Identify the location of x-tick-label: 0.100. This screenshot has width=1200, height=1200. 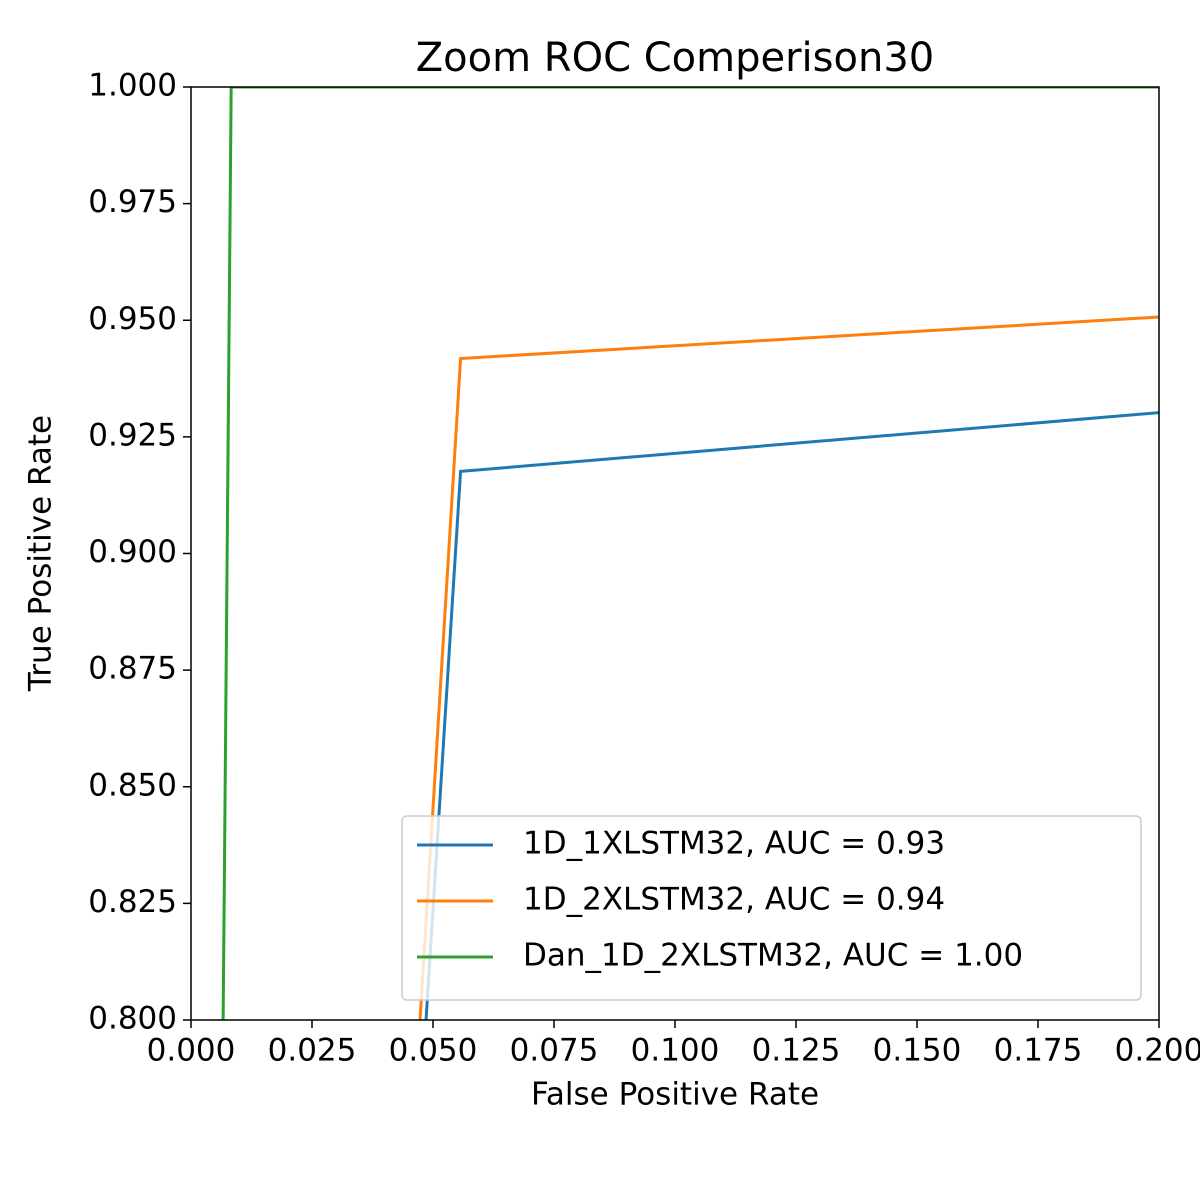
(675, 1051).